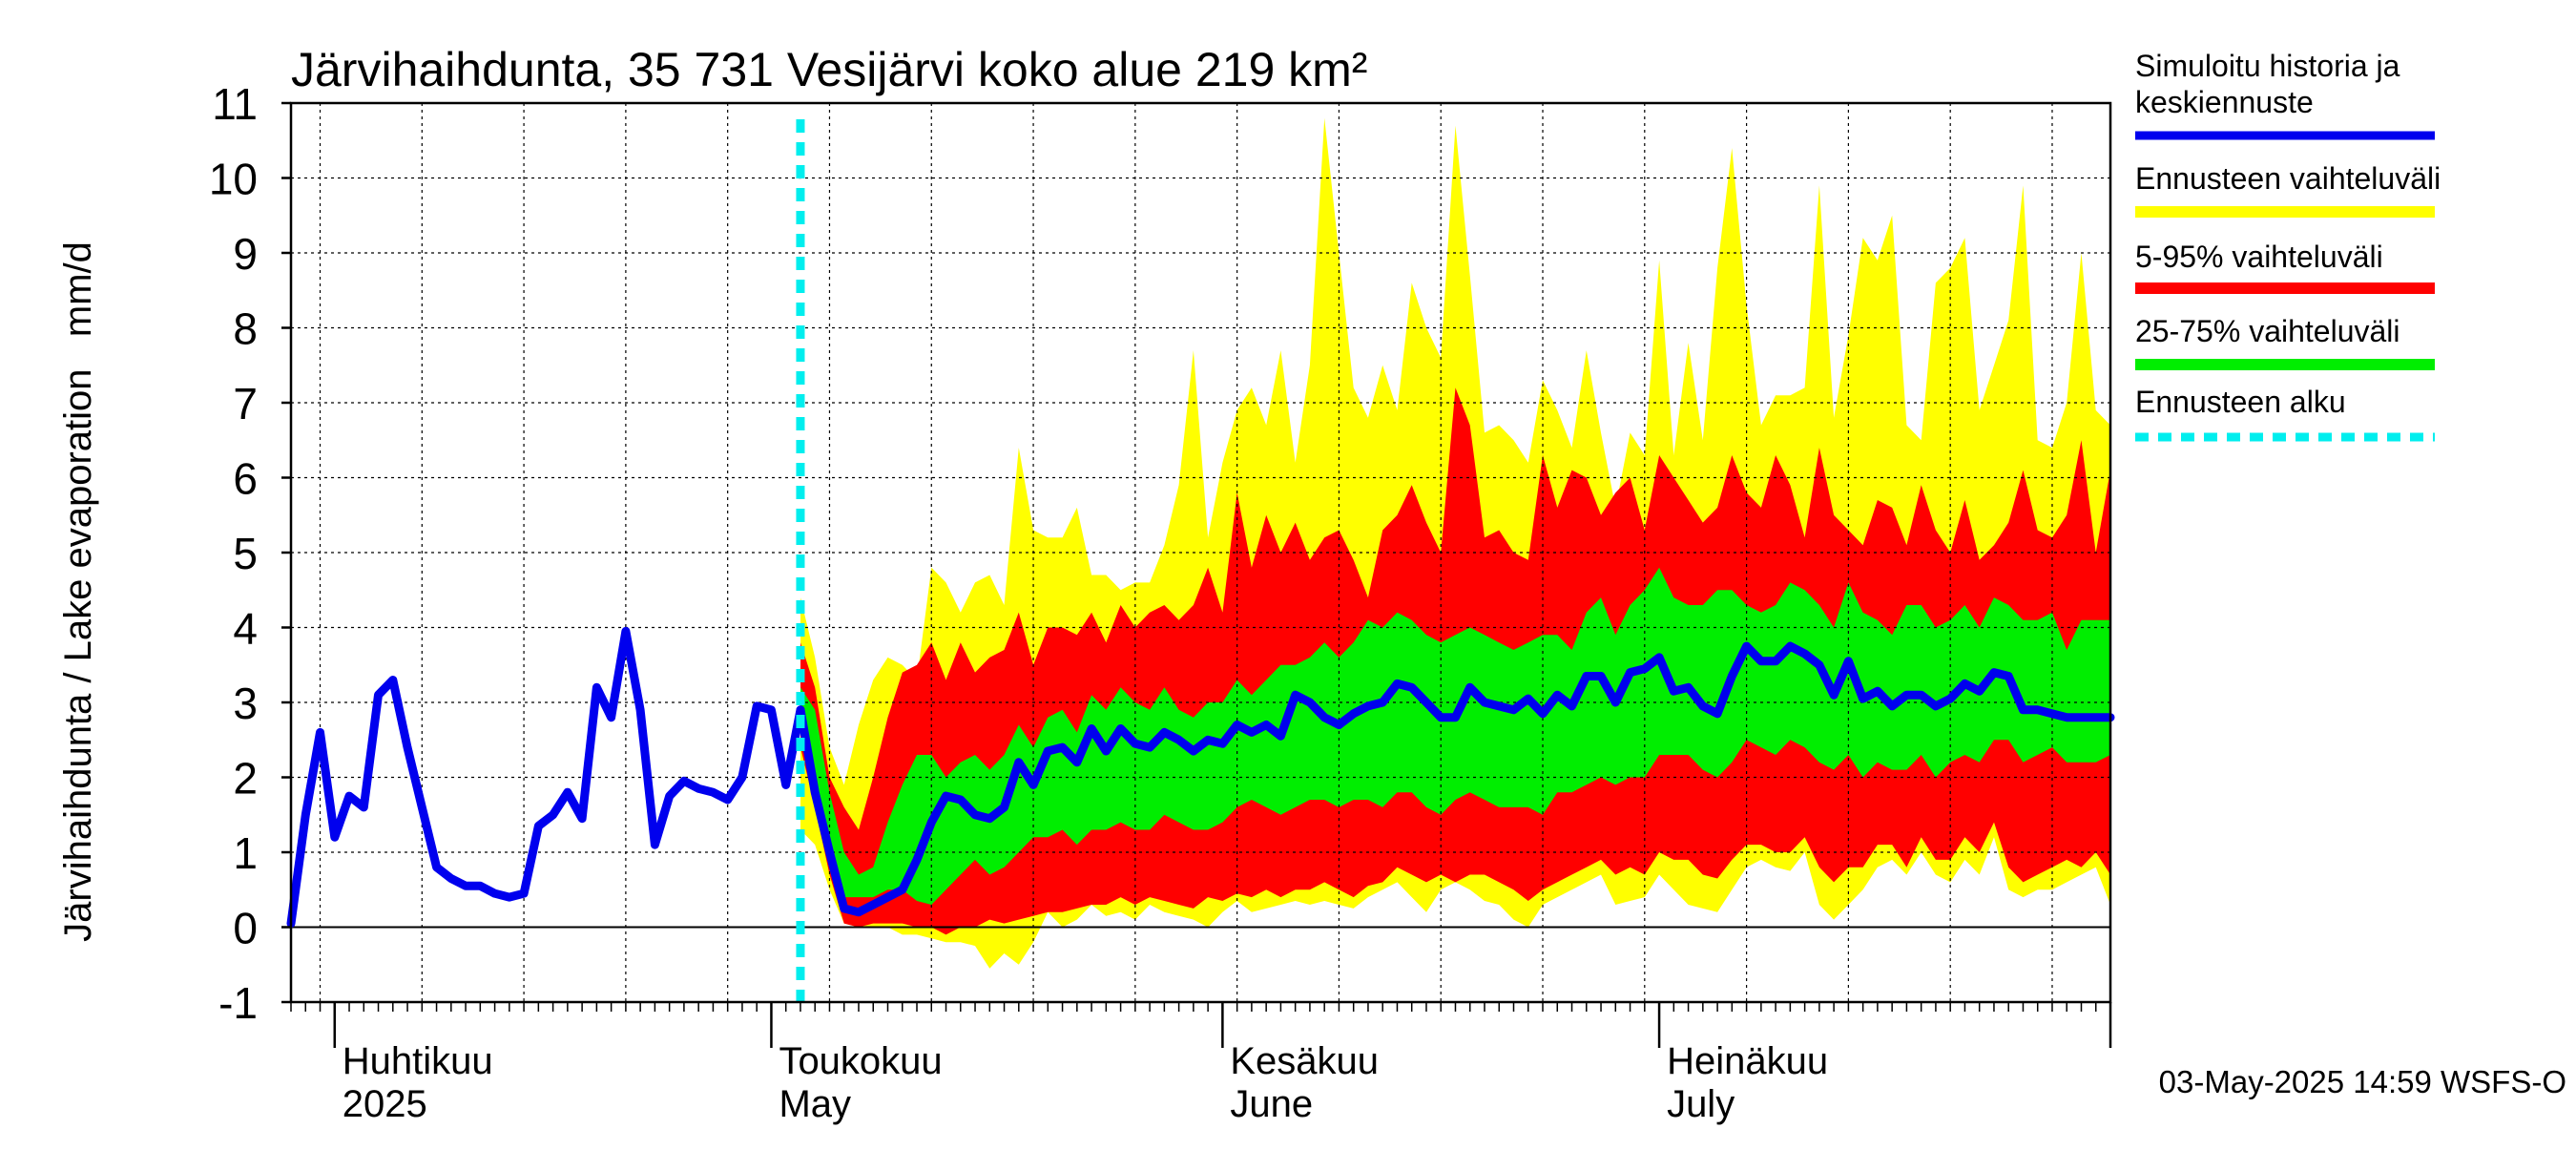 Image resolution: width=2576 pixels, height=1150 pixels. I want to click on y-tick-label: 6, so click(245, 479).